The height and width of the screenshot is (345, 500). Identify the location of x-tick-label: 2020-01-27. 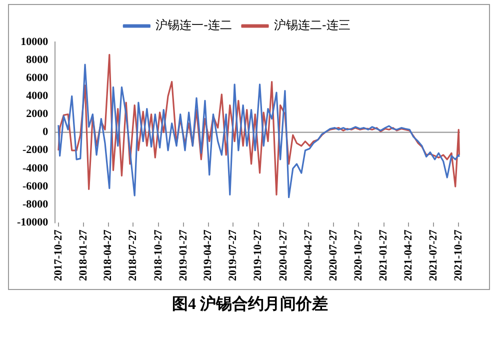
(283, 255).